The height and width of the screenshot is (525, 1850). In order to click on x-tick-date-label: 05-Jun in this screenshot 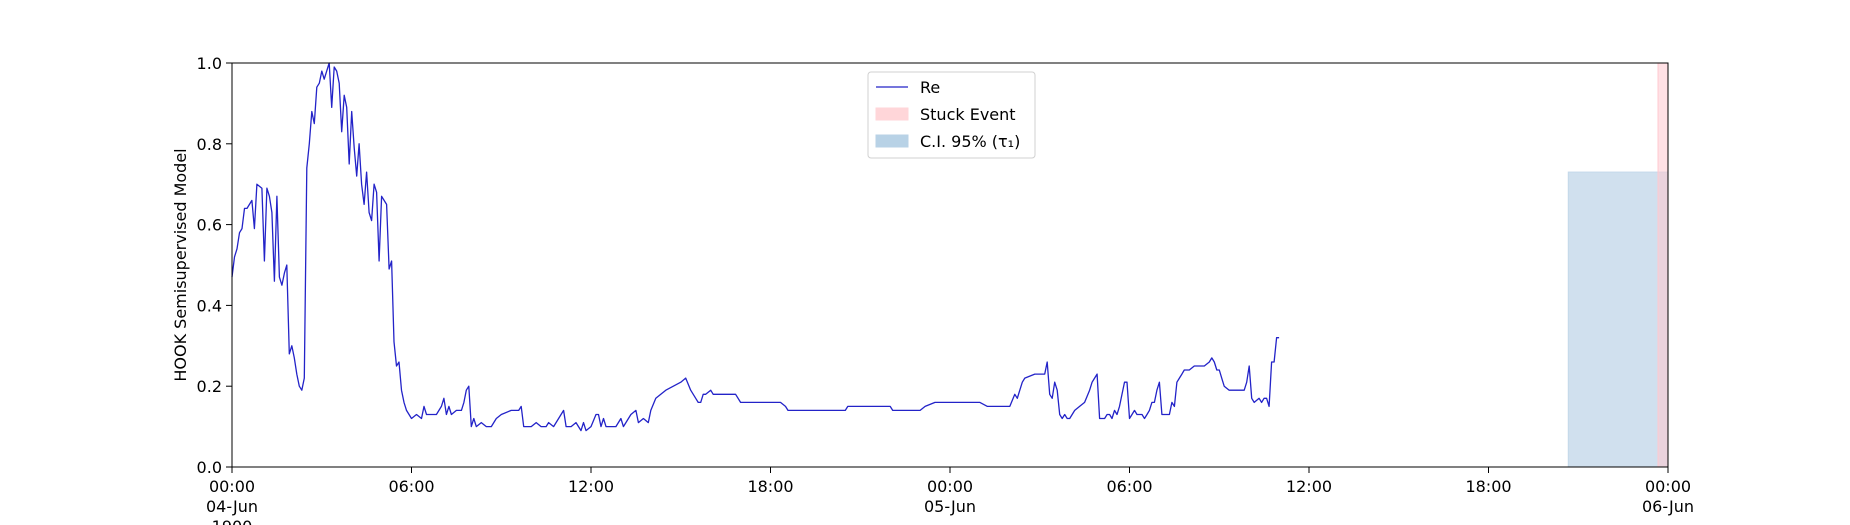, I will do `click(950, 506)`.